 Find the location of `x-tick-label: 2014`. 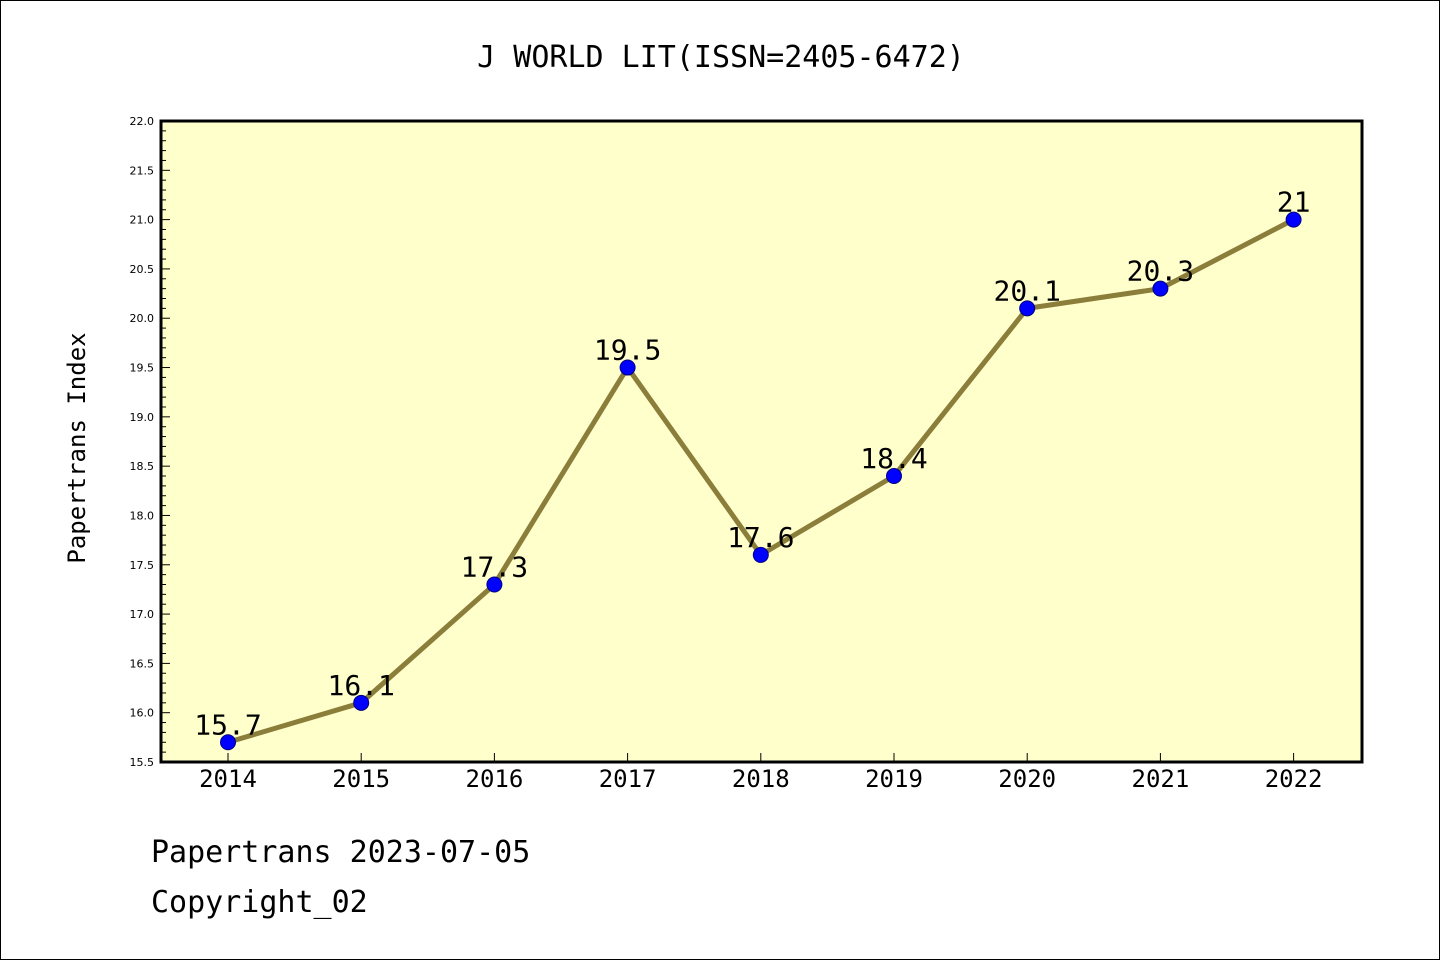

x-tick-label: 2014 is located at coordinates (228, 779).